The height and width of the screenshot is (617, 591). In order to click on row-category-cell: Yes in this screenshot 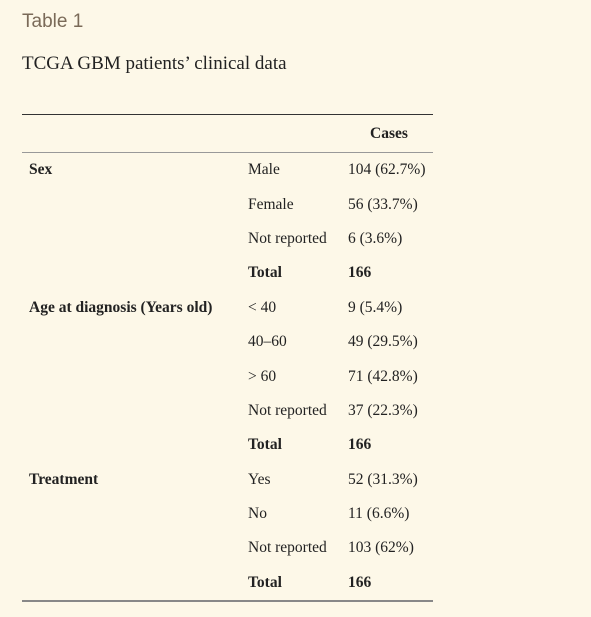, I will do `click(259, 479)`.